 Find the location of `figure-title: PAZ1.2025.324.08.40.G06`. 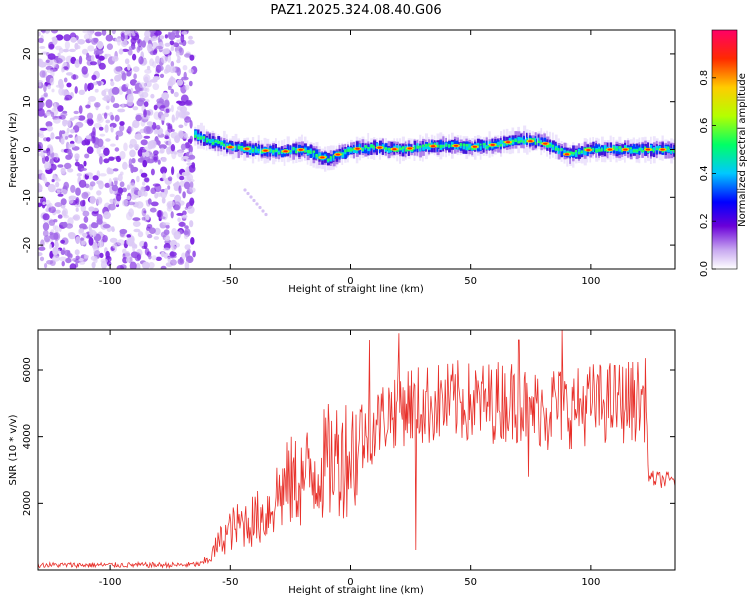

figure-title: PAZ1.2025.324.08.40.G06 is located at coordinates (355, 10).